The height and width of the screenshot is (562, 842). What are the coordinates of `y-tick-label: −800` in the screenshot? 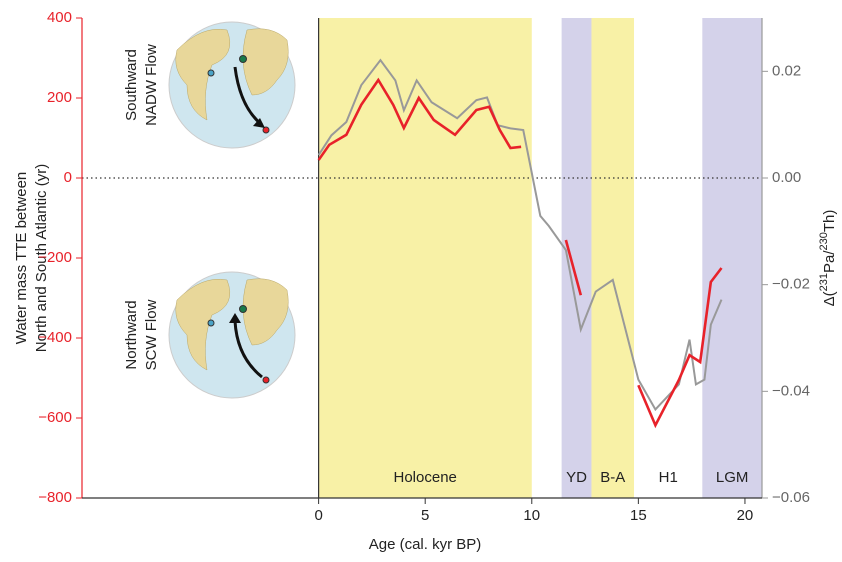 It's located at (55, 497).